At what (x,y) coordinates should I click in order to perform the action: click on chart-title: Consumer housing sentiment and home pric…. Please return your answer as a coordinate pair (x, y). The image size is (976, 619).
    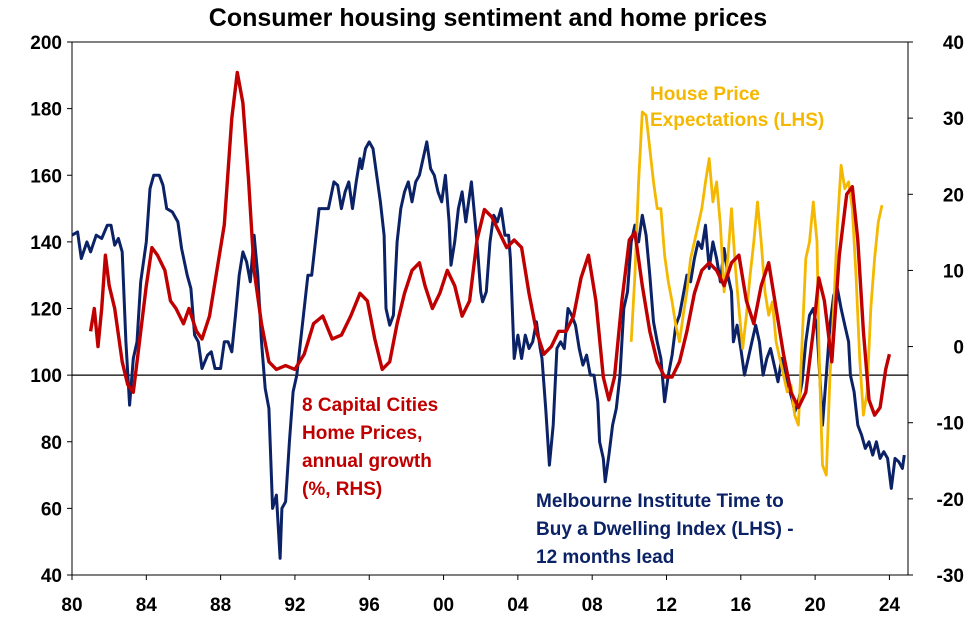
    Looking at the image, I should click on (488, 18).